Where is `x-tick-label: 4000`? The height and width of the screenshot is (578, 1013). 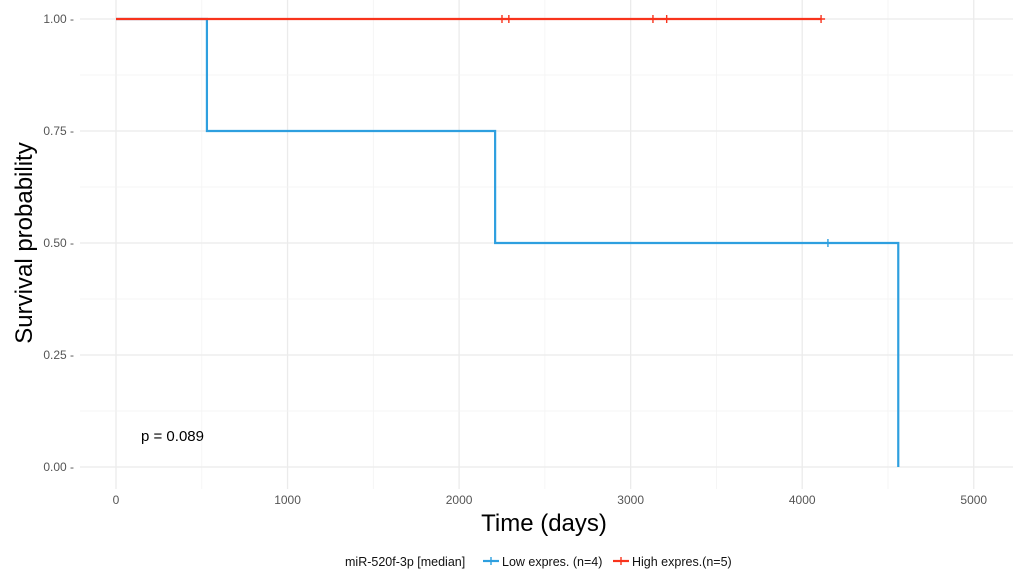 x-tick-label: 4000 is located at coordinates (802, 500).